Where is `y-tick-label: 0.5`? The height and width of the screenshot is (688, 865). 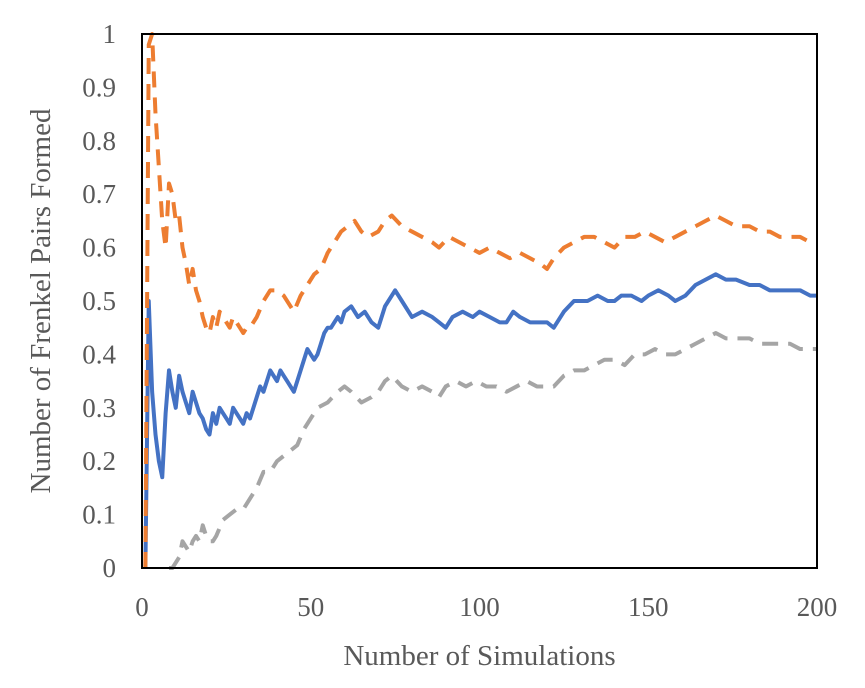
y-tick-label: 0.5 is located at coordinates (99, 301).